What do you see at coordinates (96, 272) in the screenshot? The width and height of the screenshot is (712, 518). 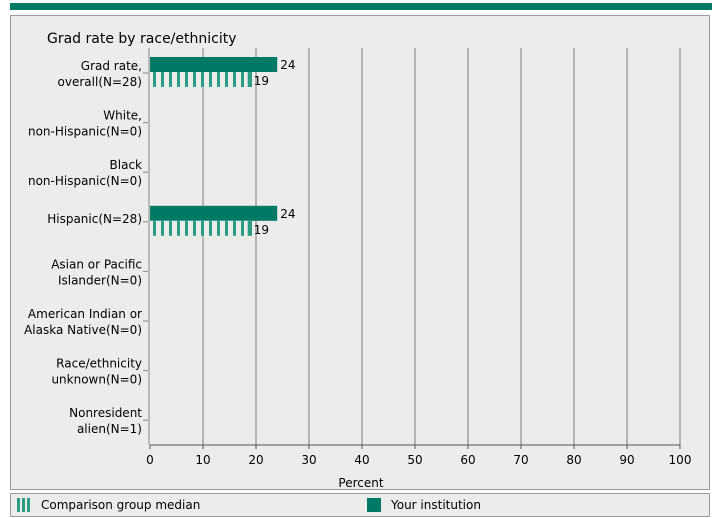 I see `category-label: Asian or Pacific Islander(N=0)` at bounding box center [96, 272].